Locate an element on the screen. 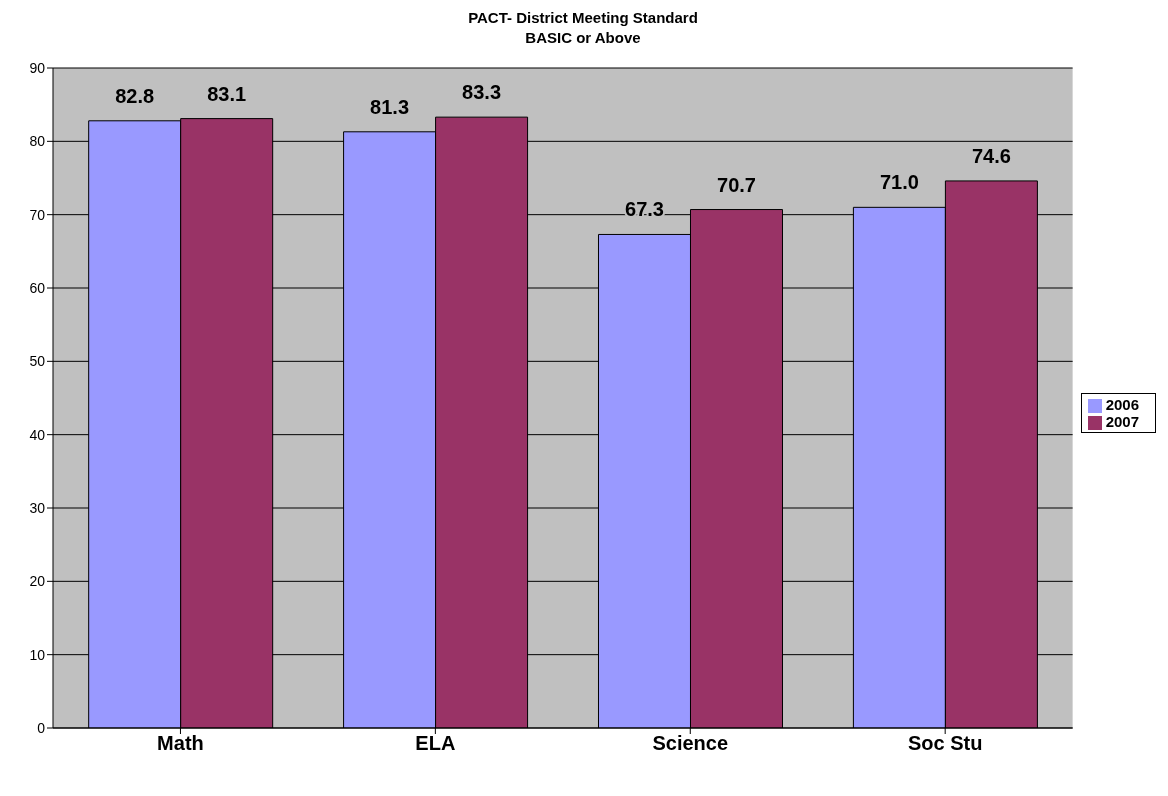 The image size is (1168, 796). legend-label: 2007 is located at coordinates (1122, 421).